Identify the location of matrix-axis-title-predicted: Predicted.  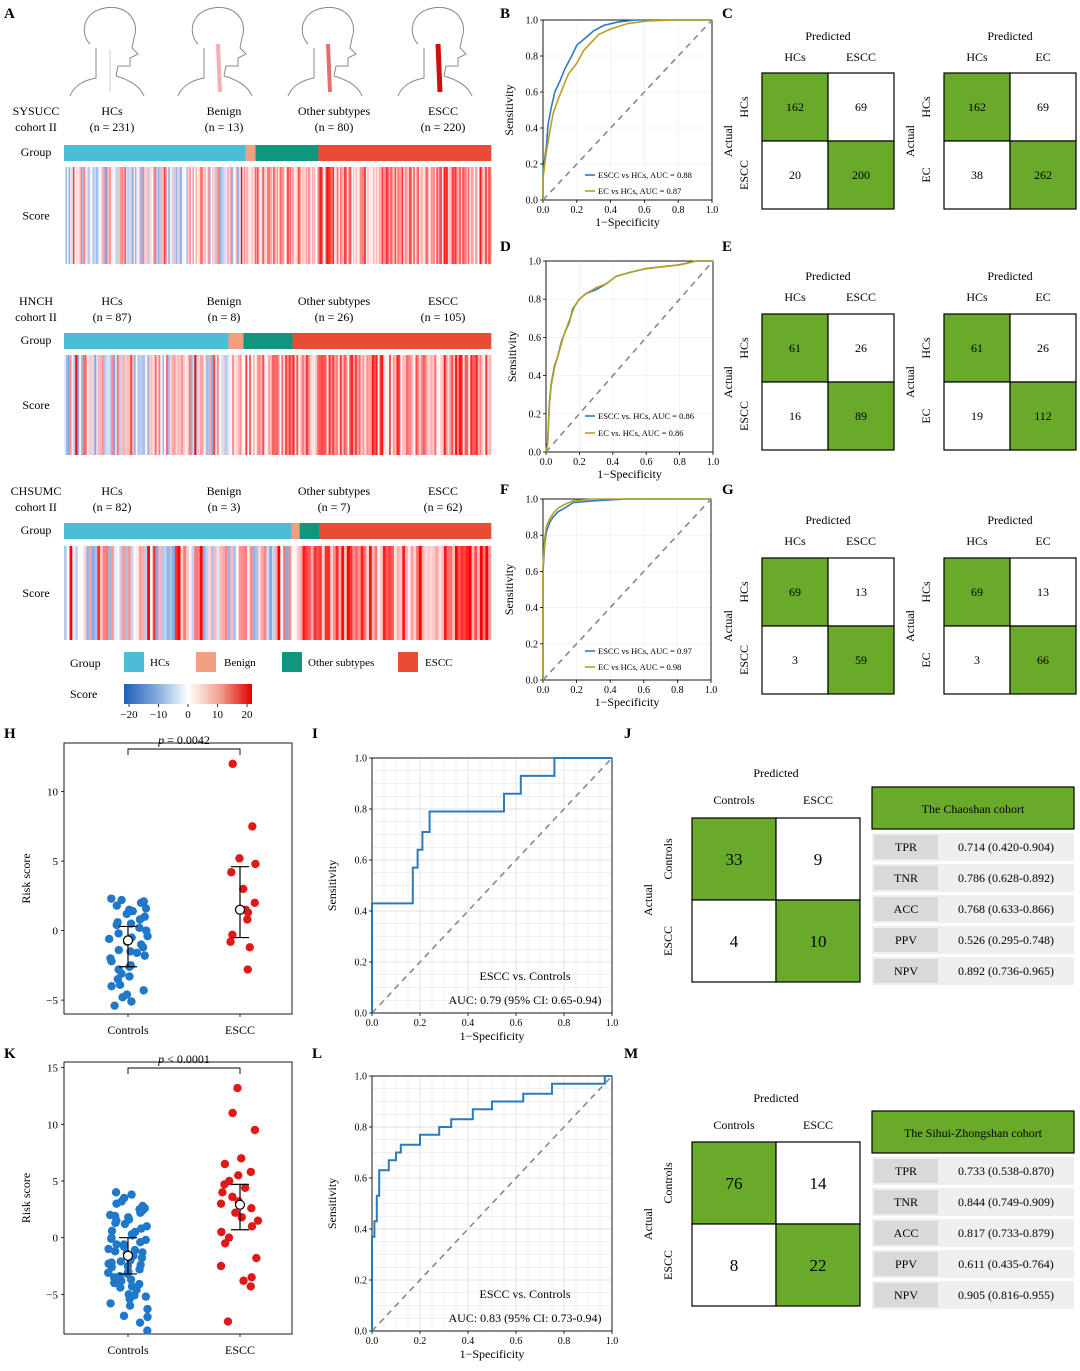
(1009, 276).